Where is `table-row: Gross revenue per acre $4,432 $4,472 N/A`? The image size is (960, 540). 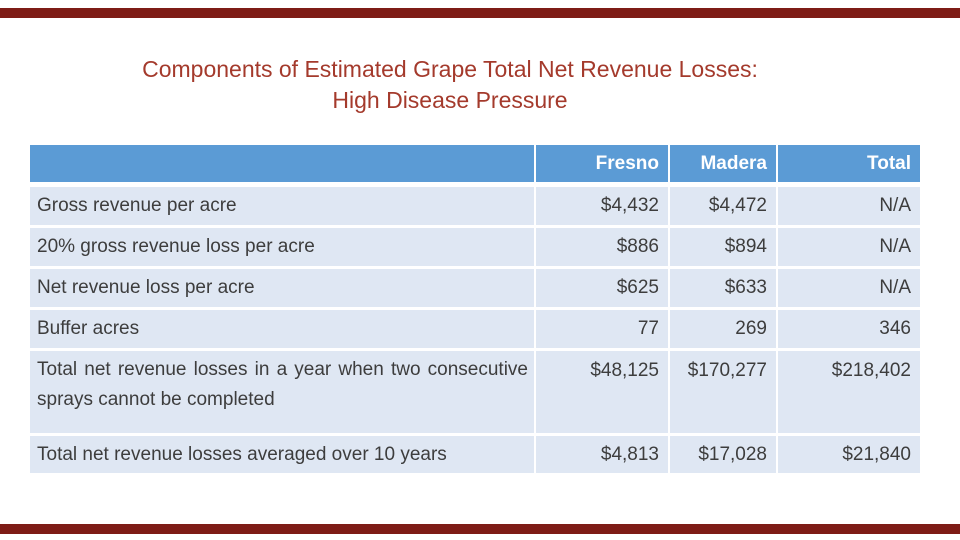
table-row: Gross revenue per acre $4,432 $4,472 N/A is located at coordinates (475, 206).